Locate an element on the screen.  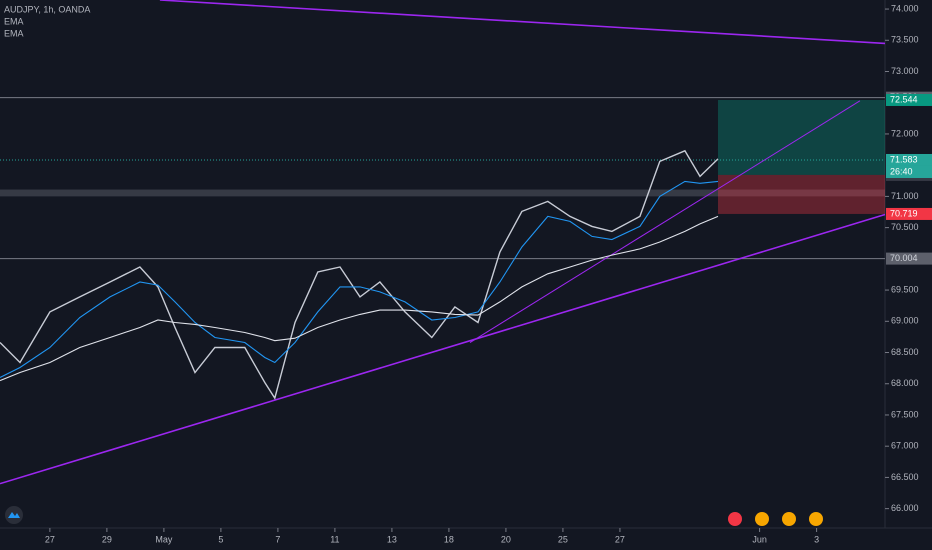
x-tick-label: 29 is located at coordinates (107, 539).